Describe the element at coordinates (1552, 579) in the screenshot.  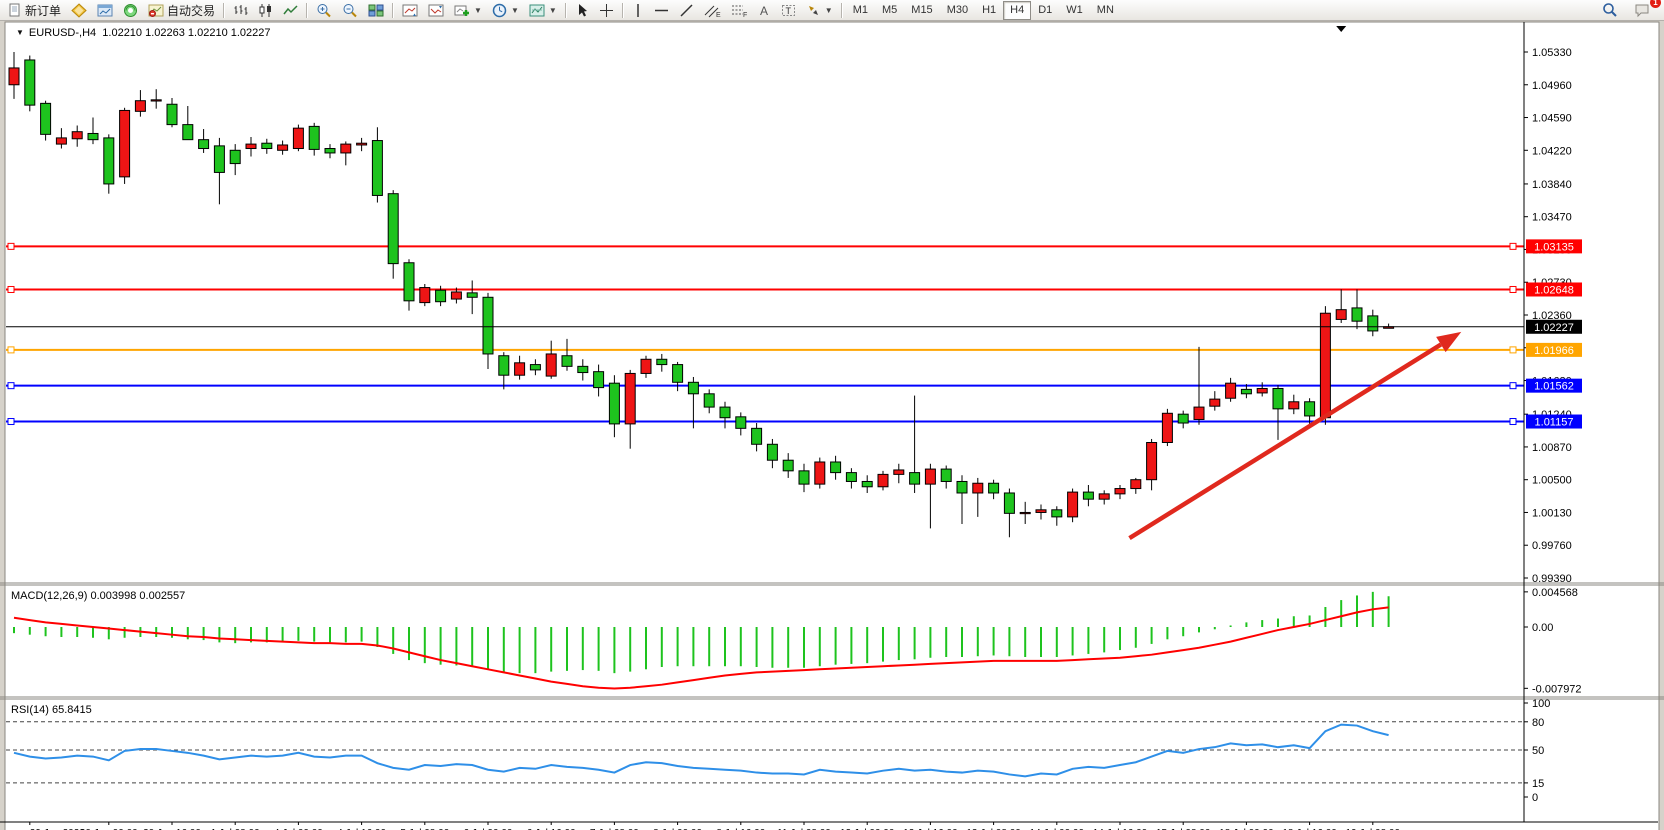
I see `svg-text: 0.99390` at that location.